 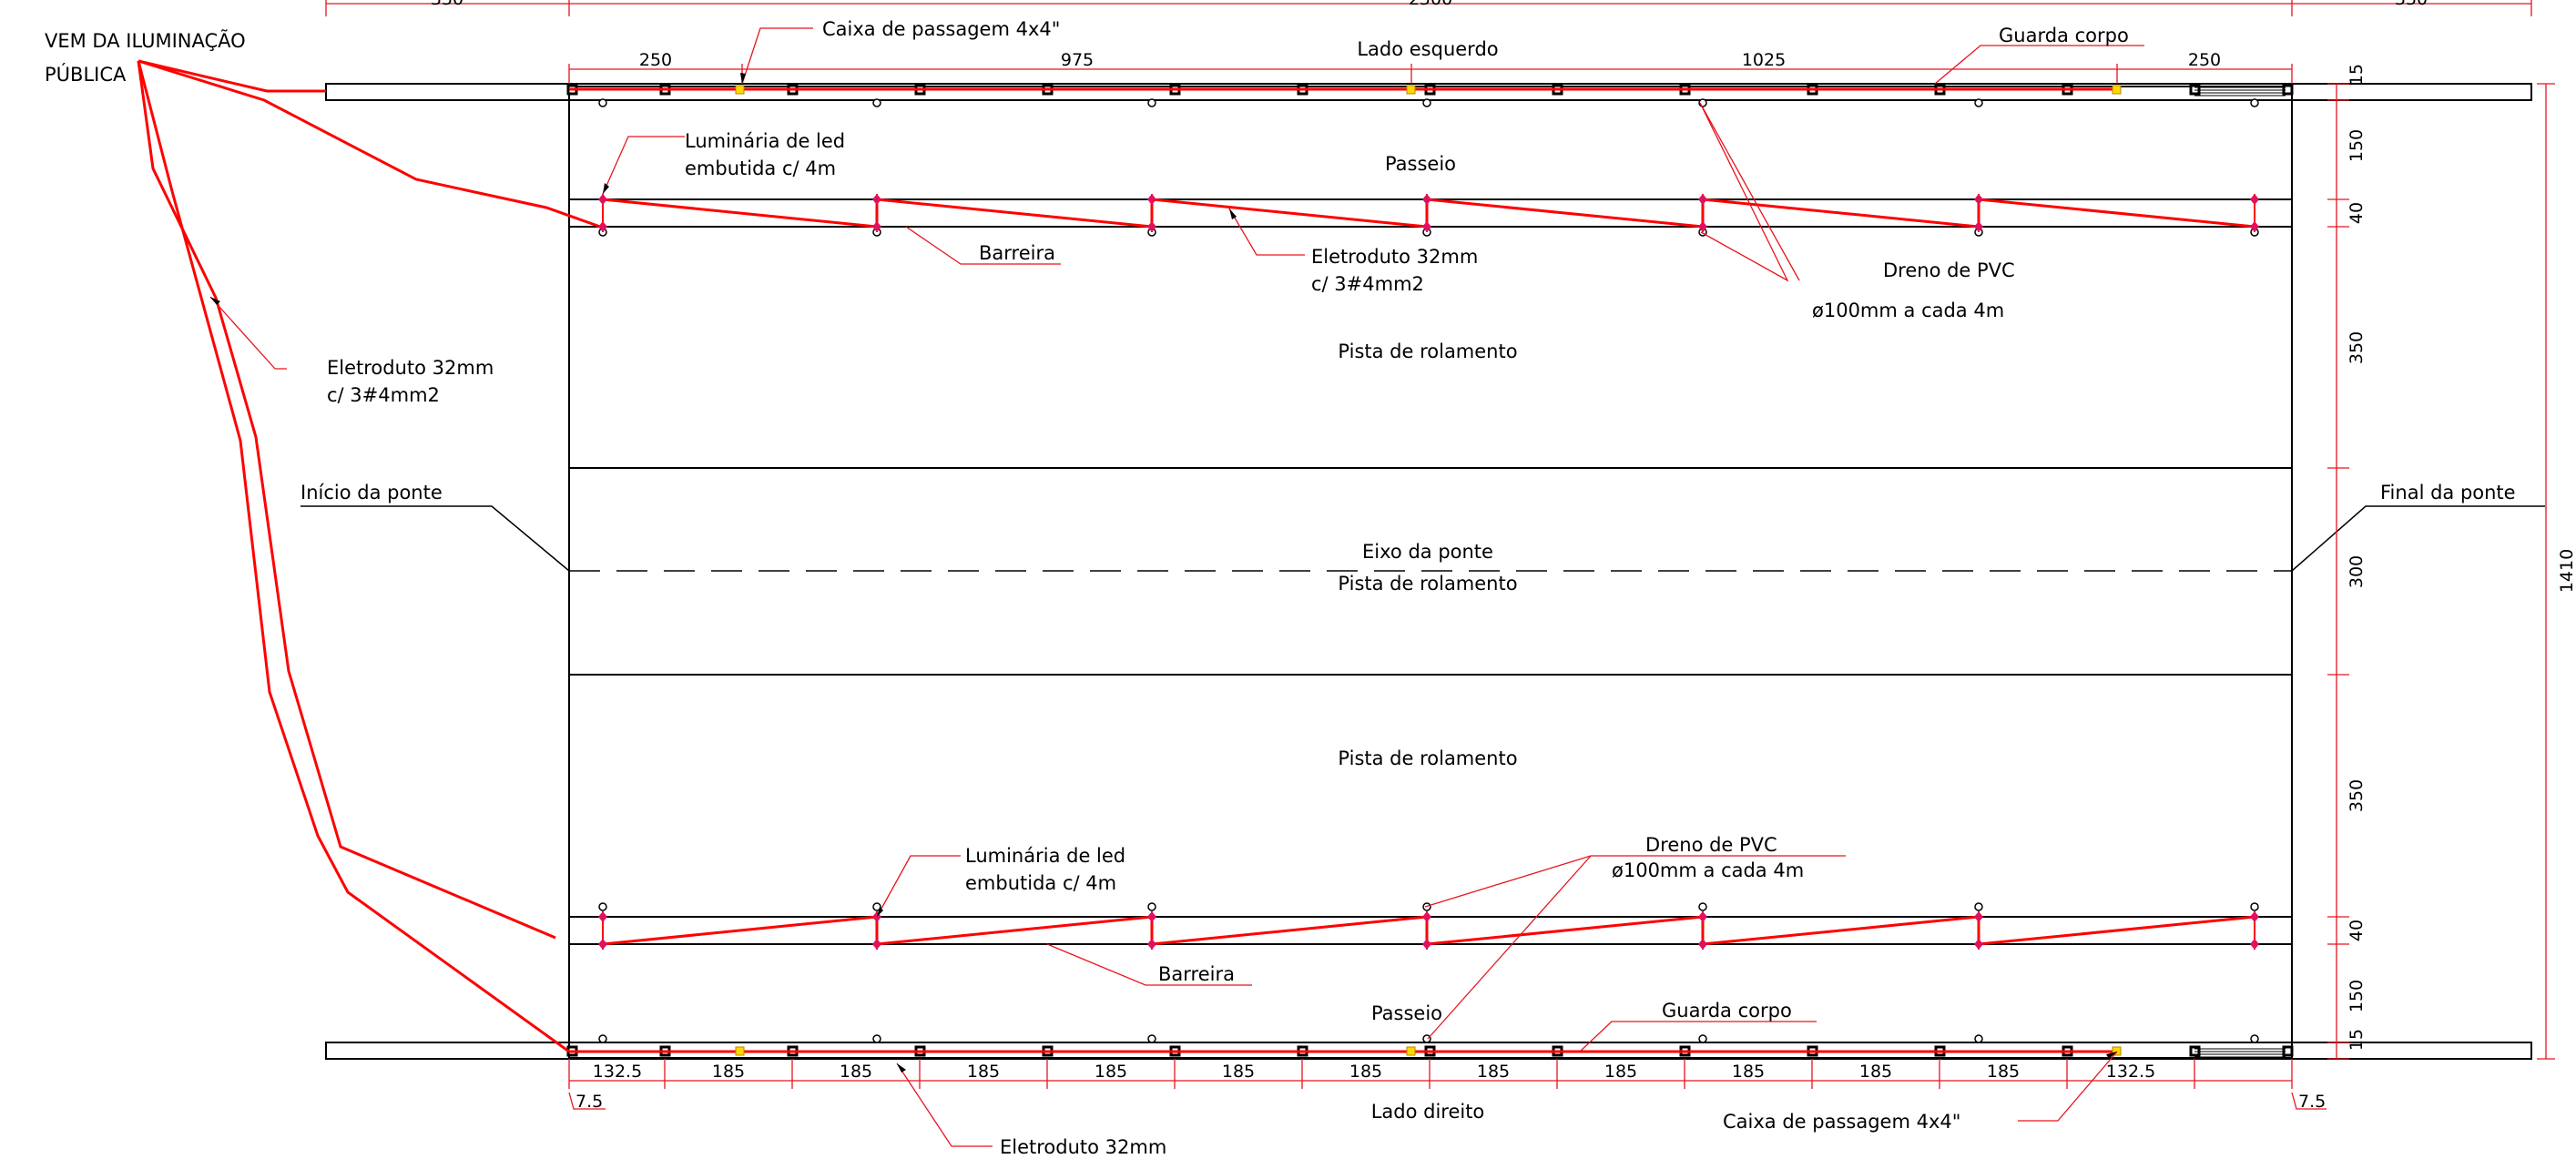 I want to click on inicio-leader, so click(x=435, y=538).